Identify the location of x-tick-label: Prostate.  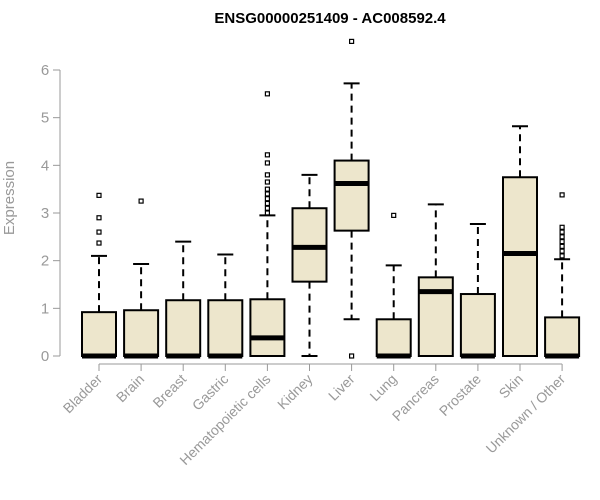
(460, 395).